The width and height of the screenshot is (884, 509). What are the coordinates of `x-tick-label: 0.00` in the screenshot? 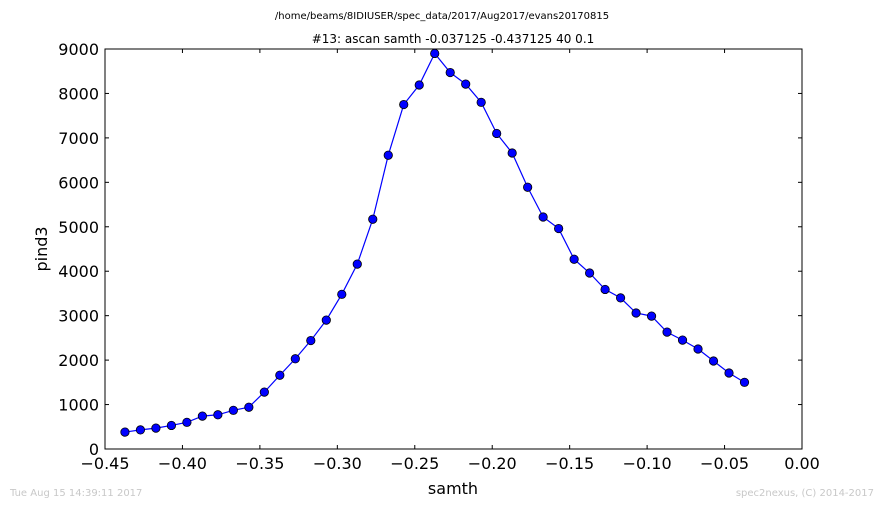 It's located at (802, 463).